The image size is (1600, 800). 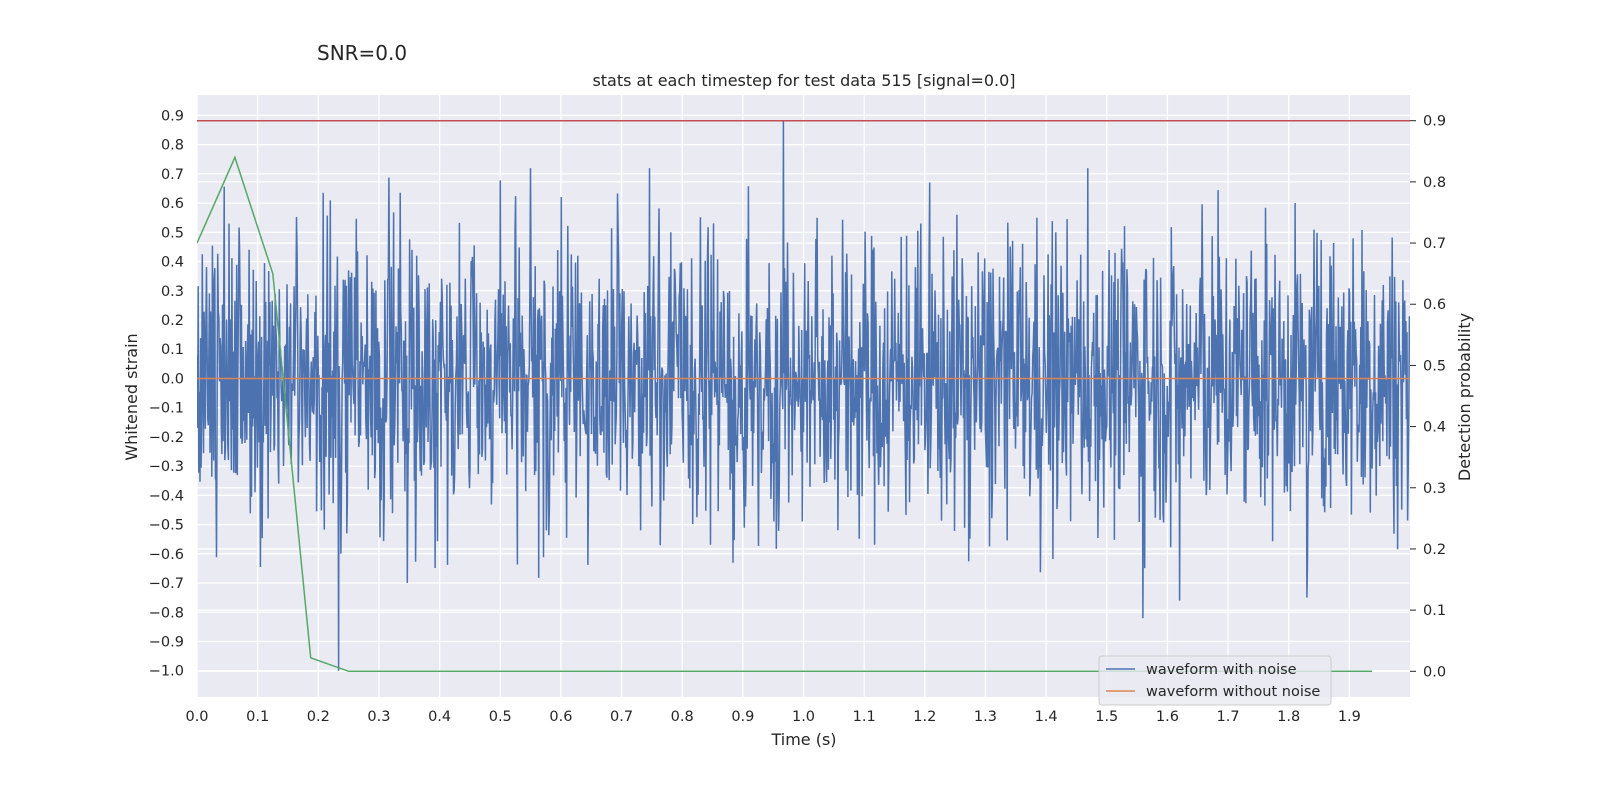 What do you see at coordinates (1434, 122) in the screenshot?
I see `y2-tick-label: 0.9` at bounding box center [1434, 122].